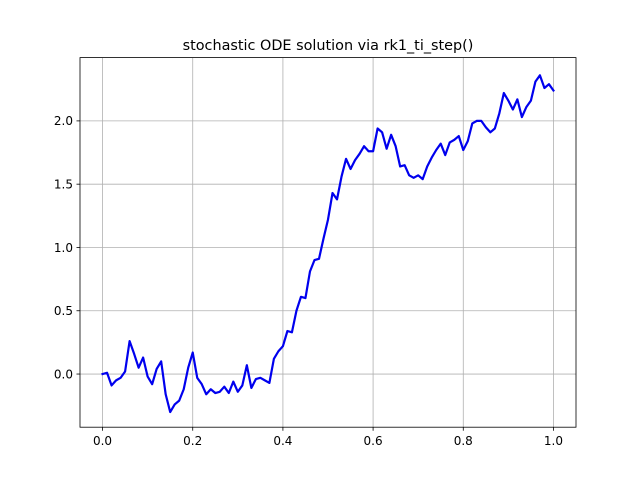  I want to click on x-tick-label: 0.6, so click(373, 441).